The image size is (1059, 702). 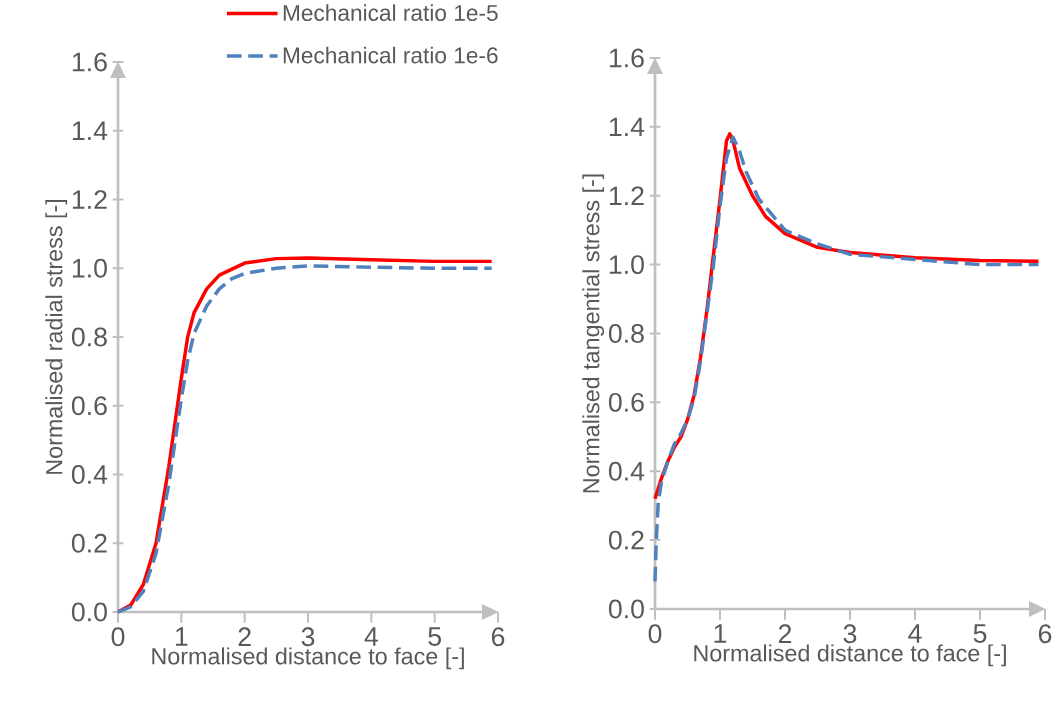 What do you see at coordinates (593, 333) in the screenshot?
I see `y-axis-title: Normalised tangential stress [-]` at bounding box center [593, 333].